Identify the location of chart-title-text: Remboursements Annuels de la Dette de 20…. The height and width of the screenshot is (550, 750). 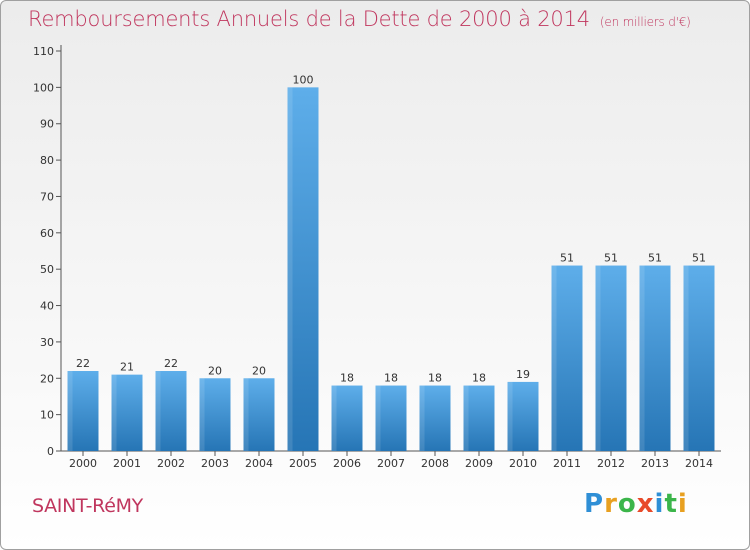
(309, 19).